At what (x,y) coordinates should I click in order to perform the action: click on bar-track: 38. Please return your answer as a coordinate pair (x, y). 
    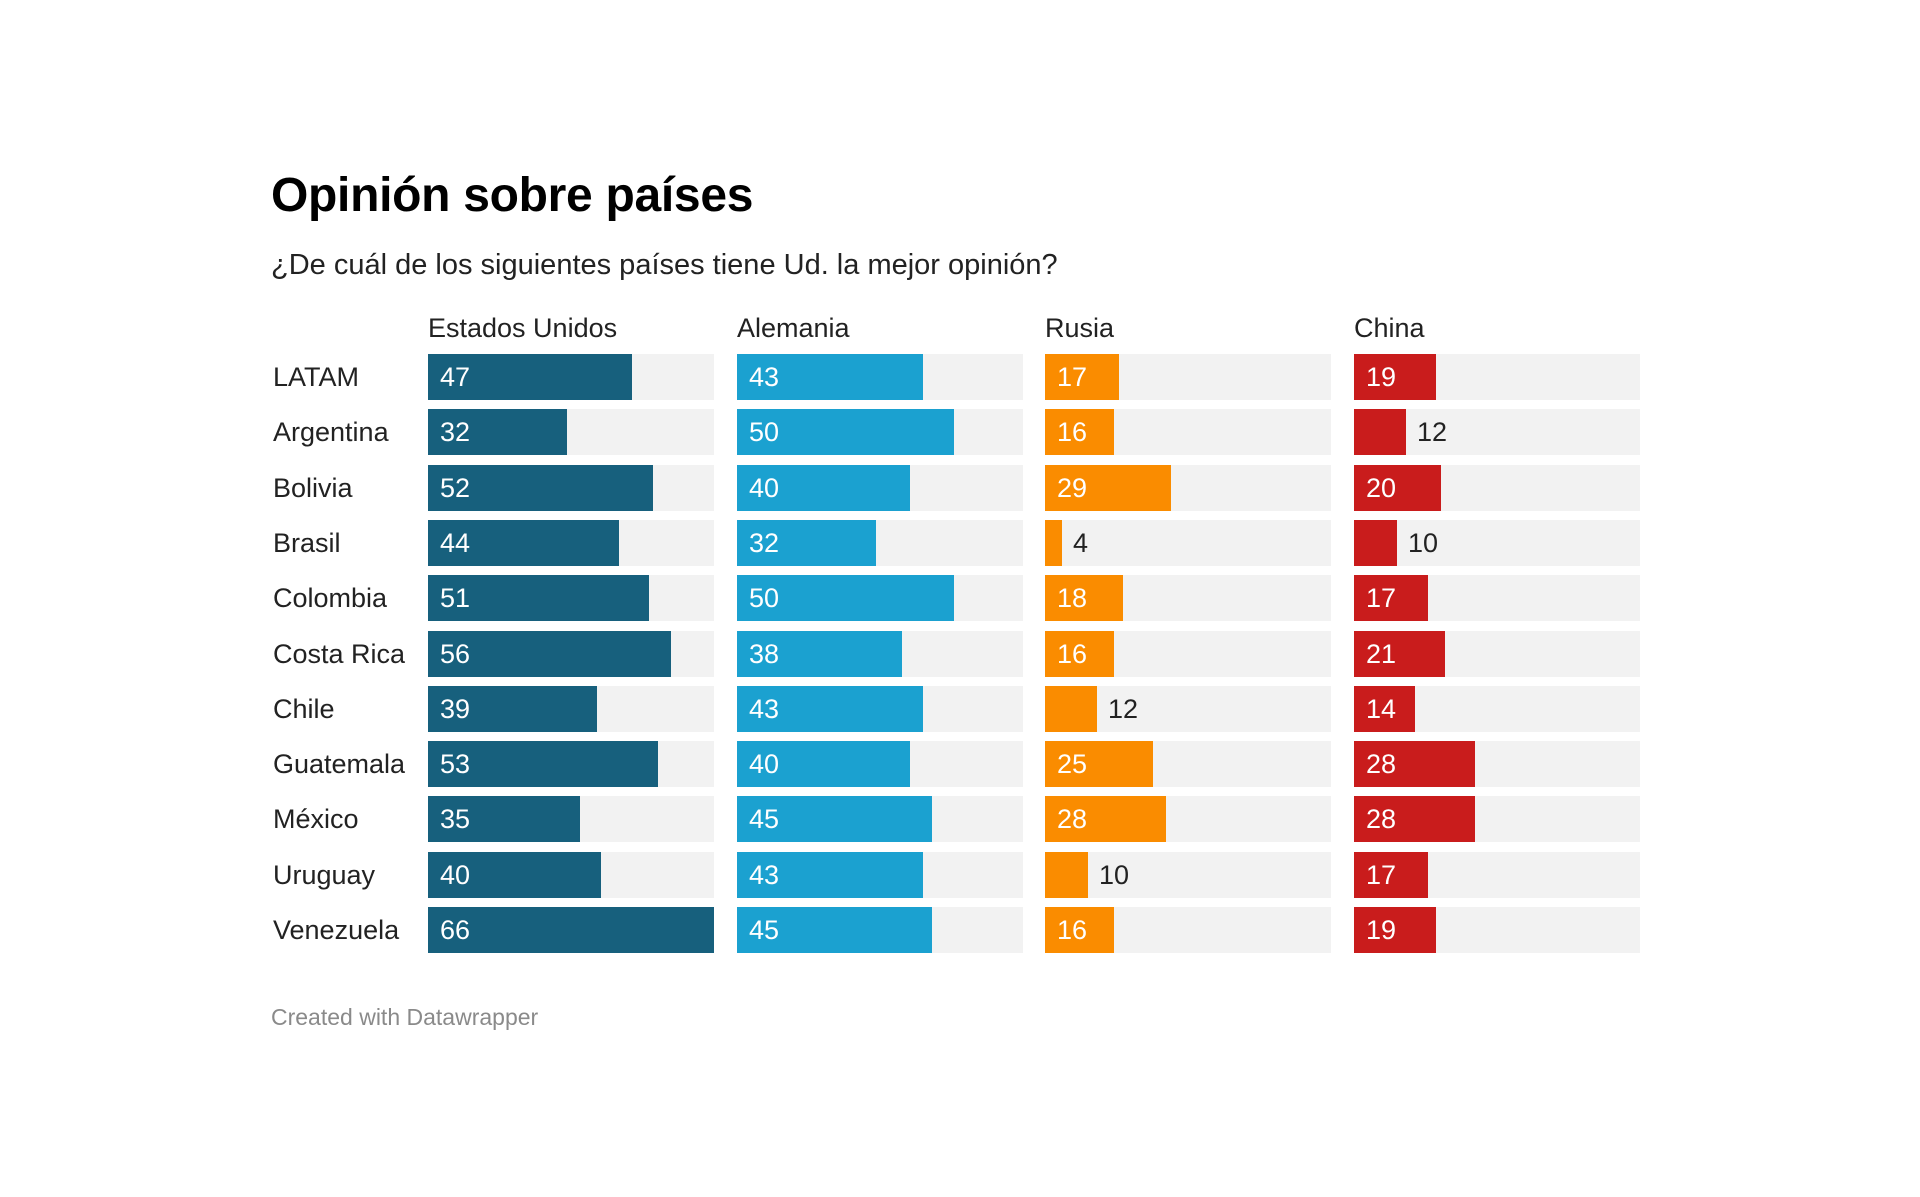
    Looking at the image, I should click on (880, 654).